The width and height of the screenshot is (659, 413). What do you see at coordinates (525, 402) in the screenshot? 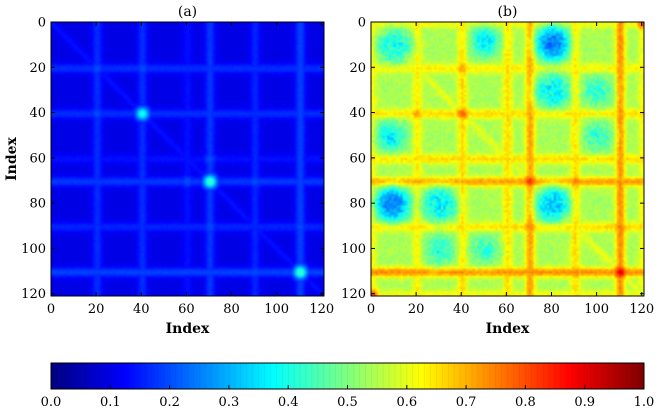
I see `colorbar-tick-label: 0.8` at bounding box center [525, 402].